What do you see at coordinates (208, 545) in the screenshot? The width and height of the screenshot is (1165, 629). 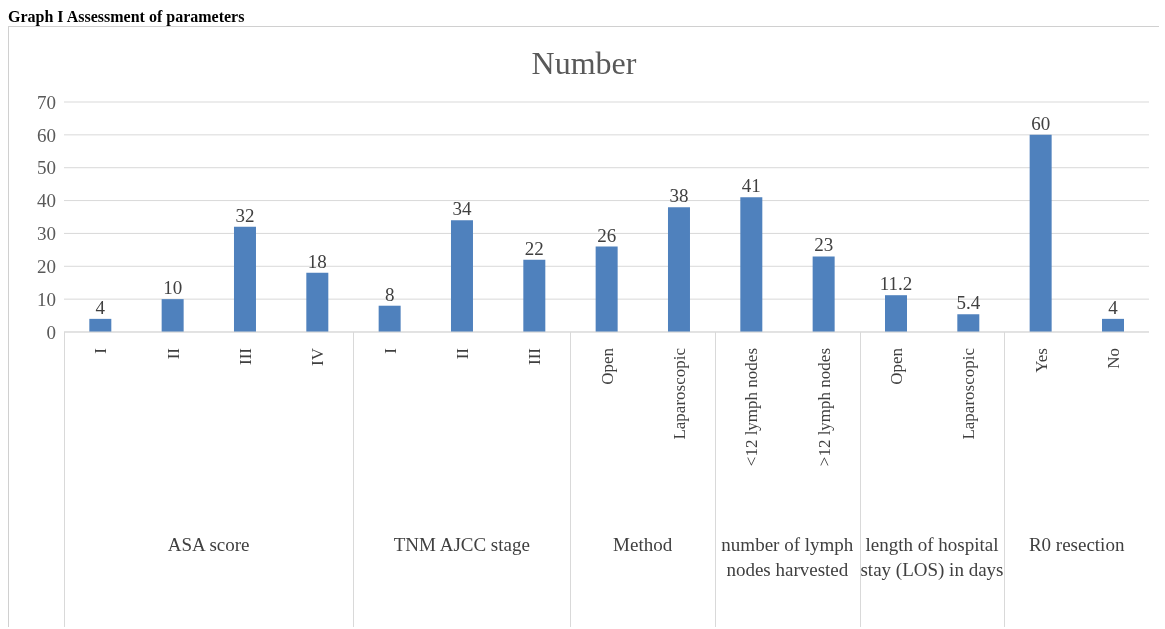 I see `text: ASA score` at bounding box center [208, 545].